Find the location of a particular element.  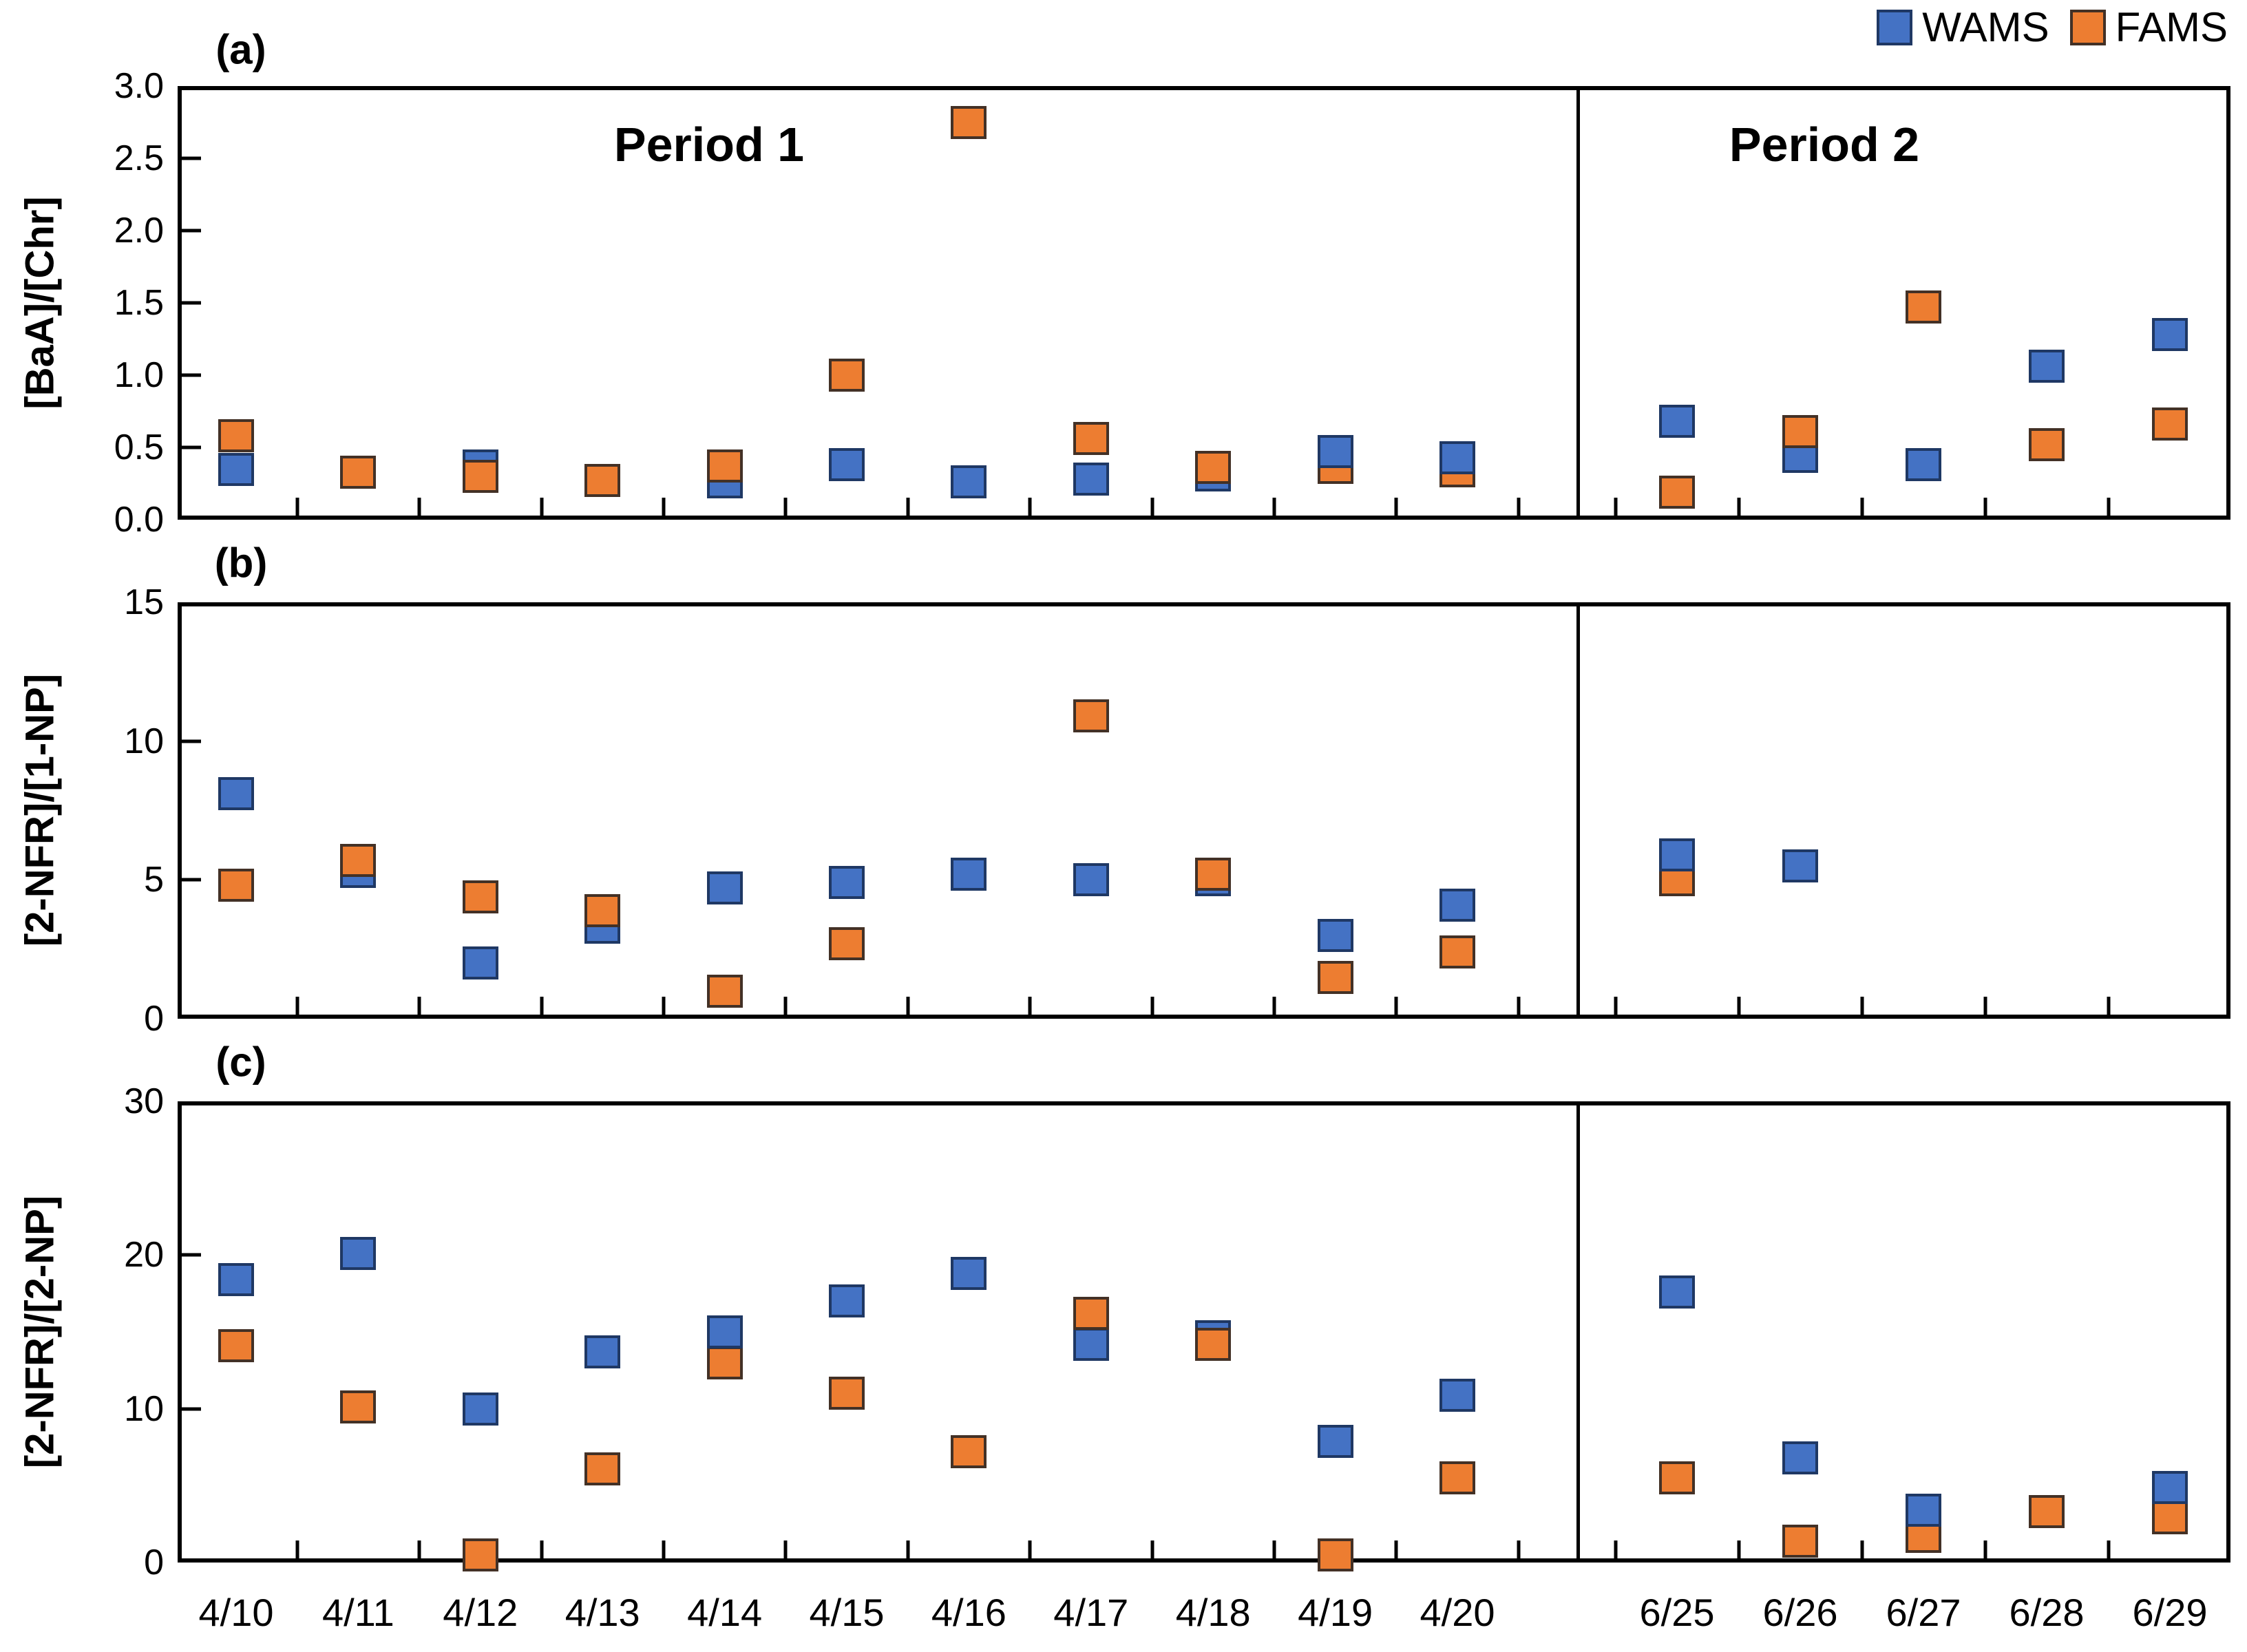

fams-marker-c-4/11 is located at coordinates (359, 1407).